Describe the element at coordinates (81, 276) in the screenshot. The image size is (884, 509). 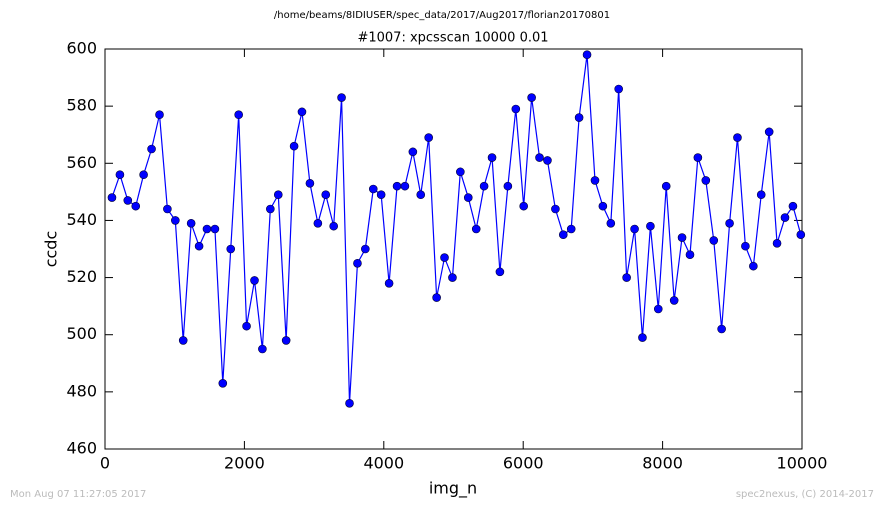
I see `y-tick-label: 520` at that location.